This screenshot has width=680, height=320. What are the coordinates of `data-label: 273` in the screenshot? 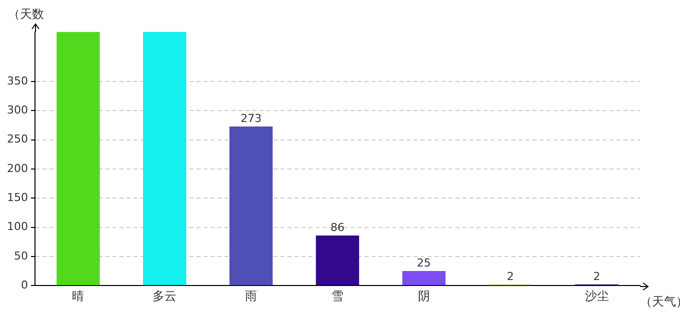 It's located at (251, 118).